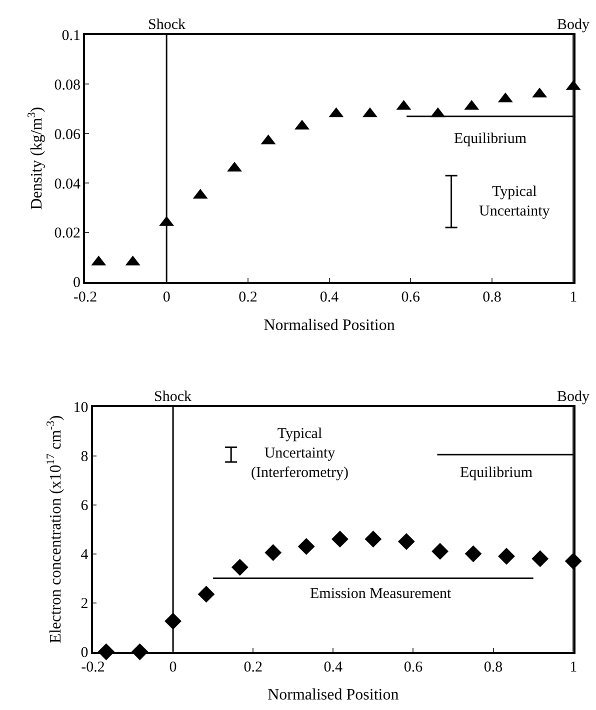 This screenshot has height=710, width=596. Describe the element at coordinates (514, 202) in the screenshot. I see `annotation: Typical Uncertainty` at that location.